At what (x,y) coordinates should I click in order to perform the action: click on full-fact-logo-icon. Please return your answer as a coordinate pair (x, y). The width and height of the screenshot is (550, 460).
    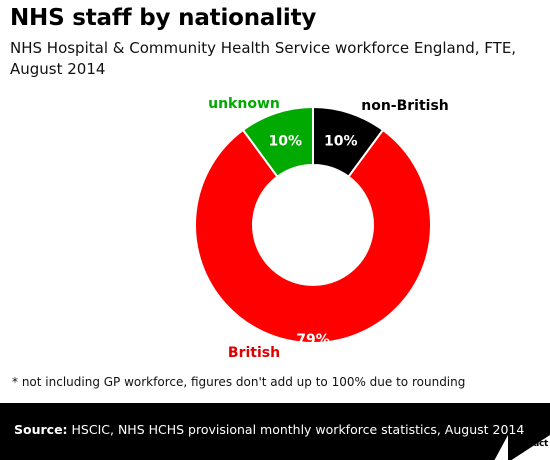
    Looking at the image, I should click on (522, 447).